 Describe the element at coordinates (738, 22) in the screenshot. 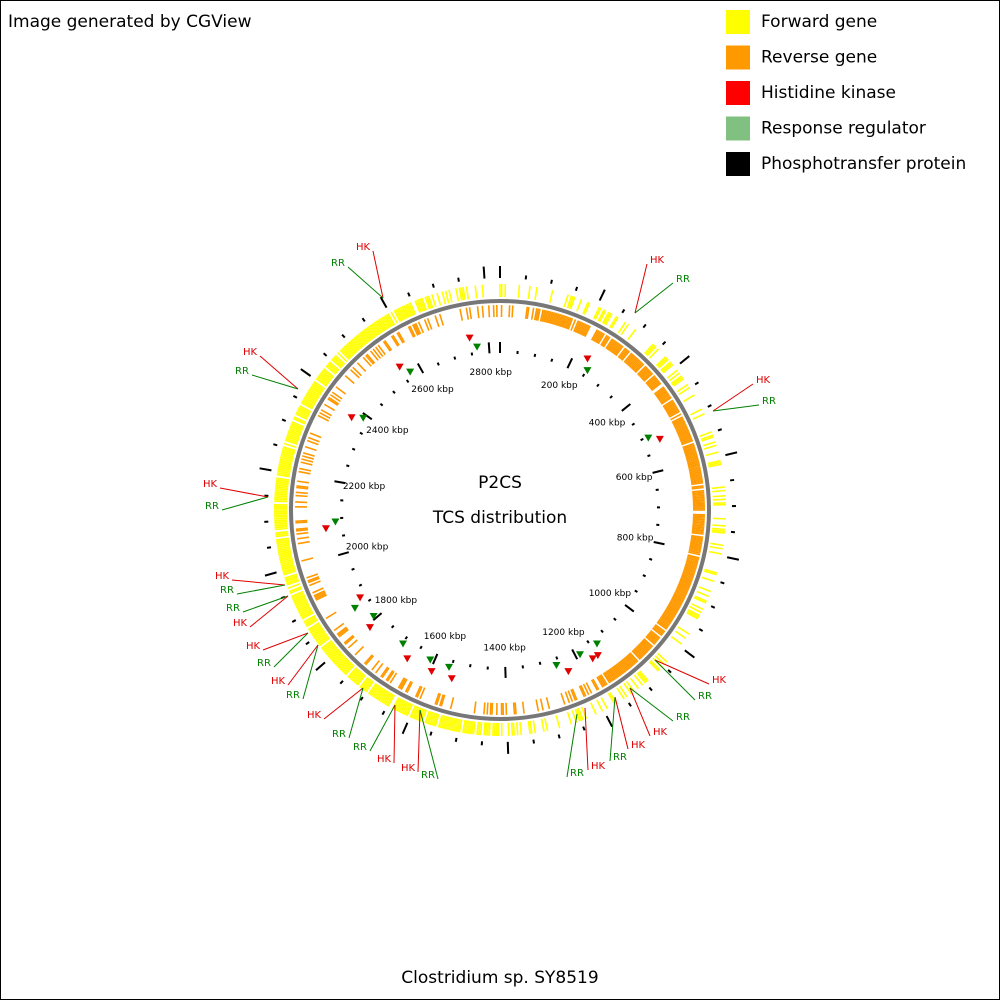

I see `legend-swatch` at that location.